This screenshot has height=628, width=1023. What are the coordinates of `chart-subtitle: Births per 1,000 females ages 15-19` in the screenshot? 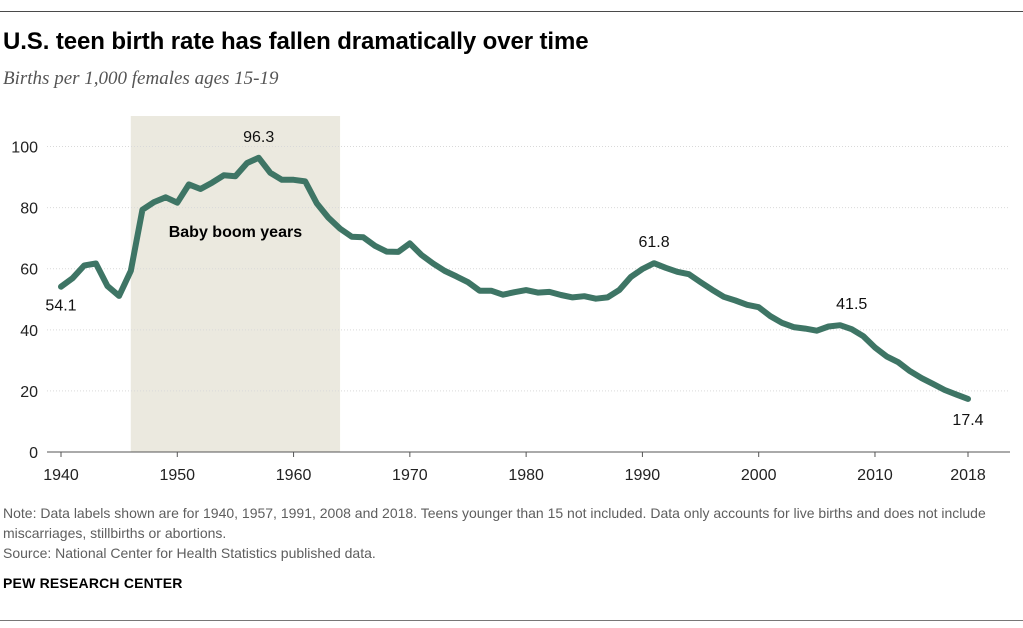 It's located at (141, 78).